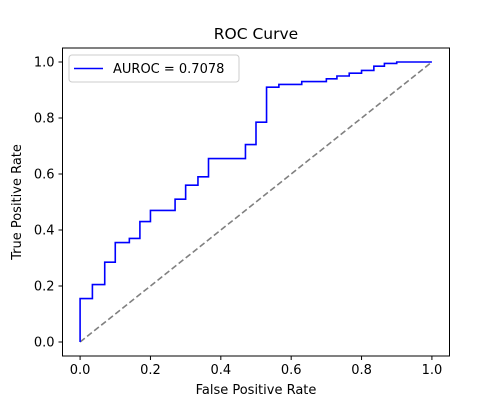 The width and height of the screenshot is (500, 400). Describe the element at coordinates (168, 69) in the screenshot. I see `legend-label: AUROC = 0.7078` at that location.